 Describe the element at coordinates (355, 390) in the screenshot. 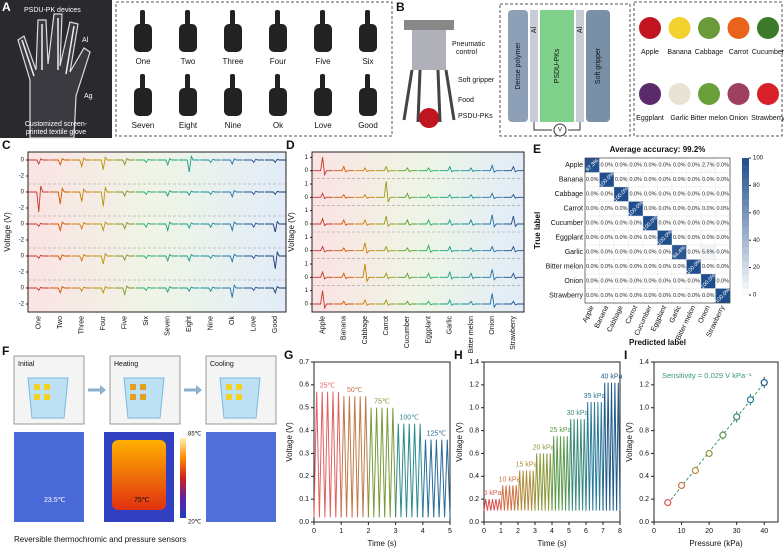

I see `series-label: 50℃` at that location.